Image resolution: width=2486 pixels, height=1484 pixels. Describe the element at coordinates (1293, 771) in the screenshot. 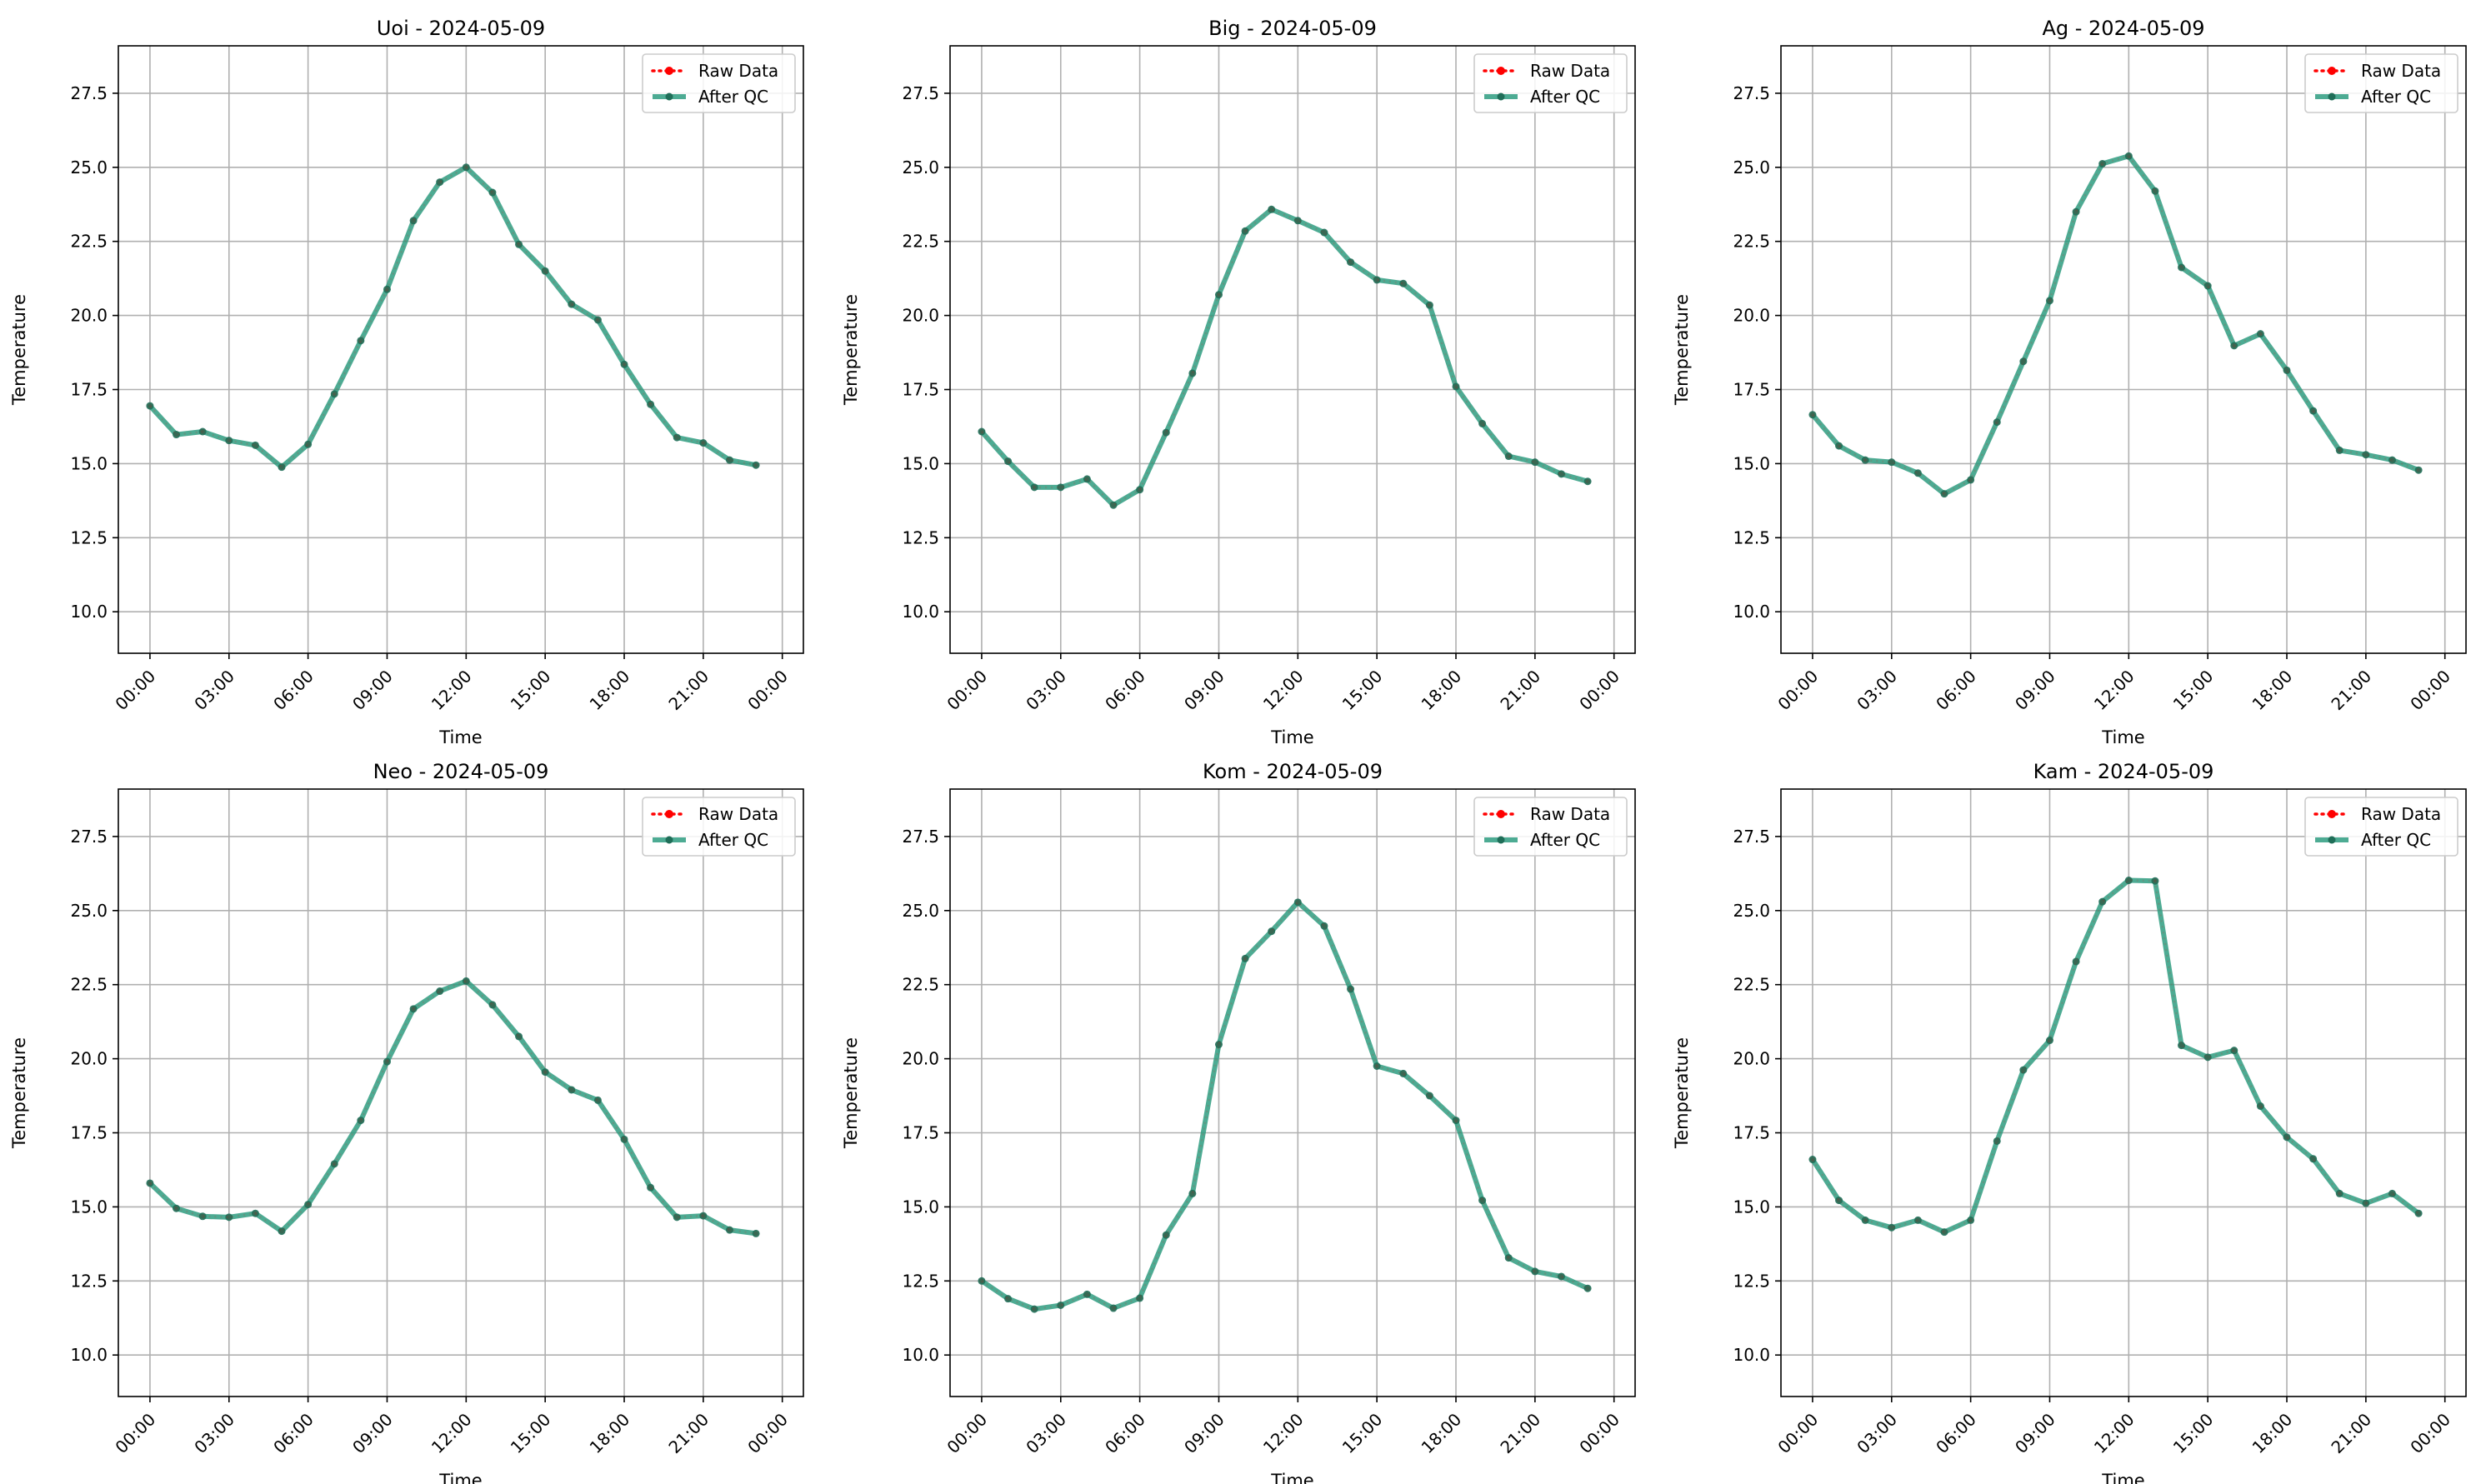

I see `subplot-title: Kom - 2024-05-09` at that location.